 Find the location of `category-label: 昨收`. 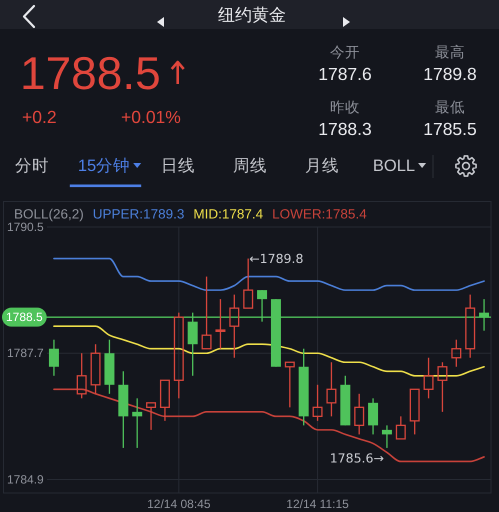

category-label: 昨收 is located at coordinates (345, 107).